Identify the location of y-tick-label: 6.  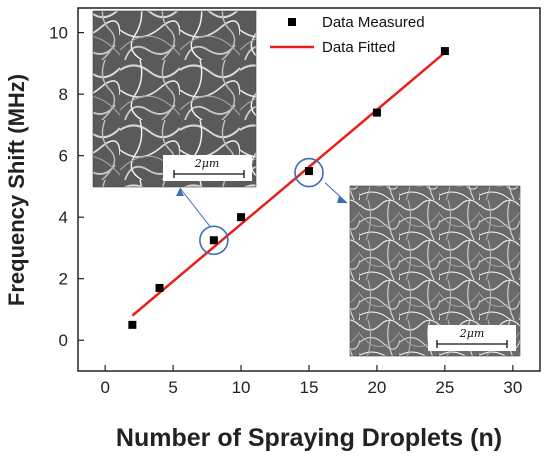
(63, 156).